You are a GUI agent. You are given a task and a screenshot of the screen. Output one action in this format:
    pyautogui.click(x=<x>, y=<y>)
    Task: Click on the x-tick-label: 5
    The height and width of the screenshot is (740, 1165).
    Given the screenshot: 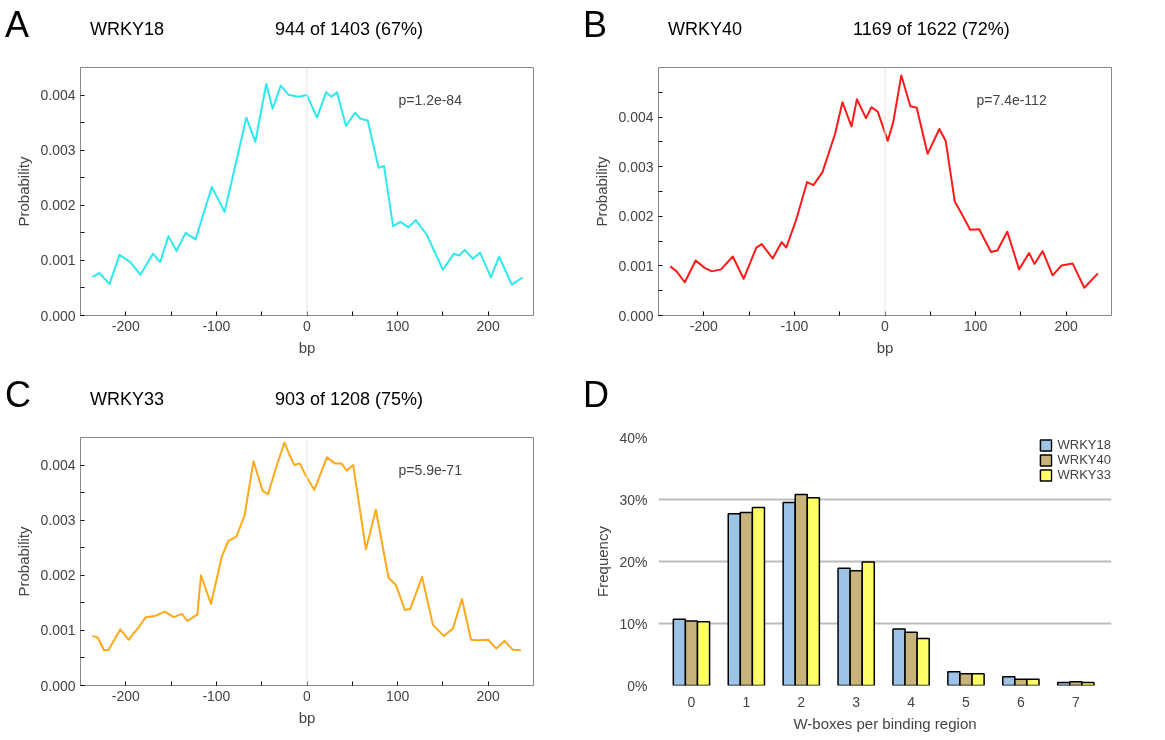 What is the action you would take?
    pyautogui.click(x=966, y=701)
    